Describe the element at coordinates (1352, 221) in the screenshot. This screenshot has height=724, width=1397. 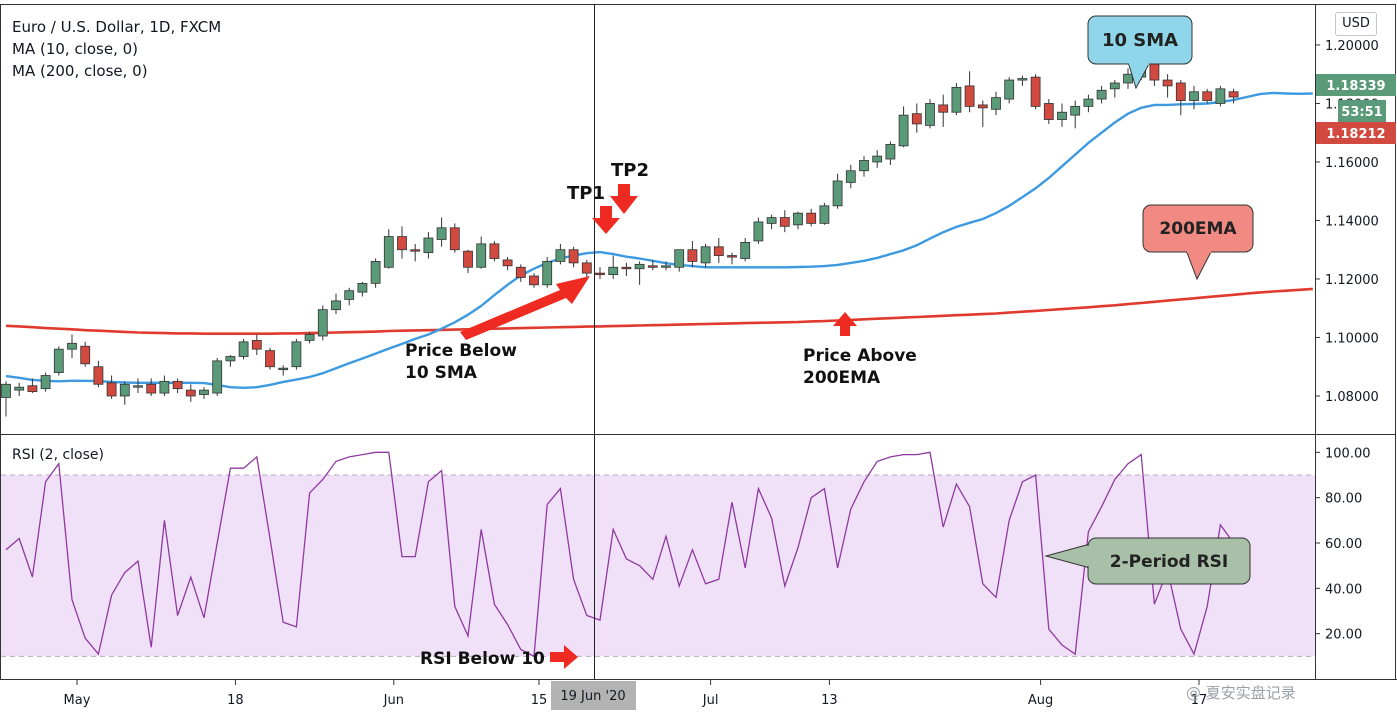
I see `price-y-tick-label: 1.14000` at that location.